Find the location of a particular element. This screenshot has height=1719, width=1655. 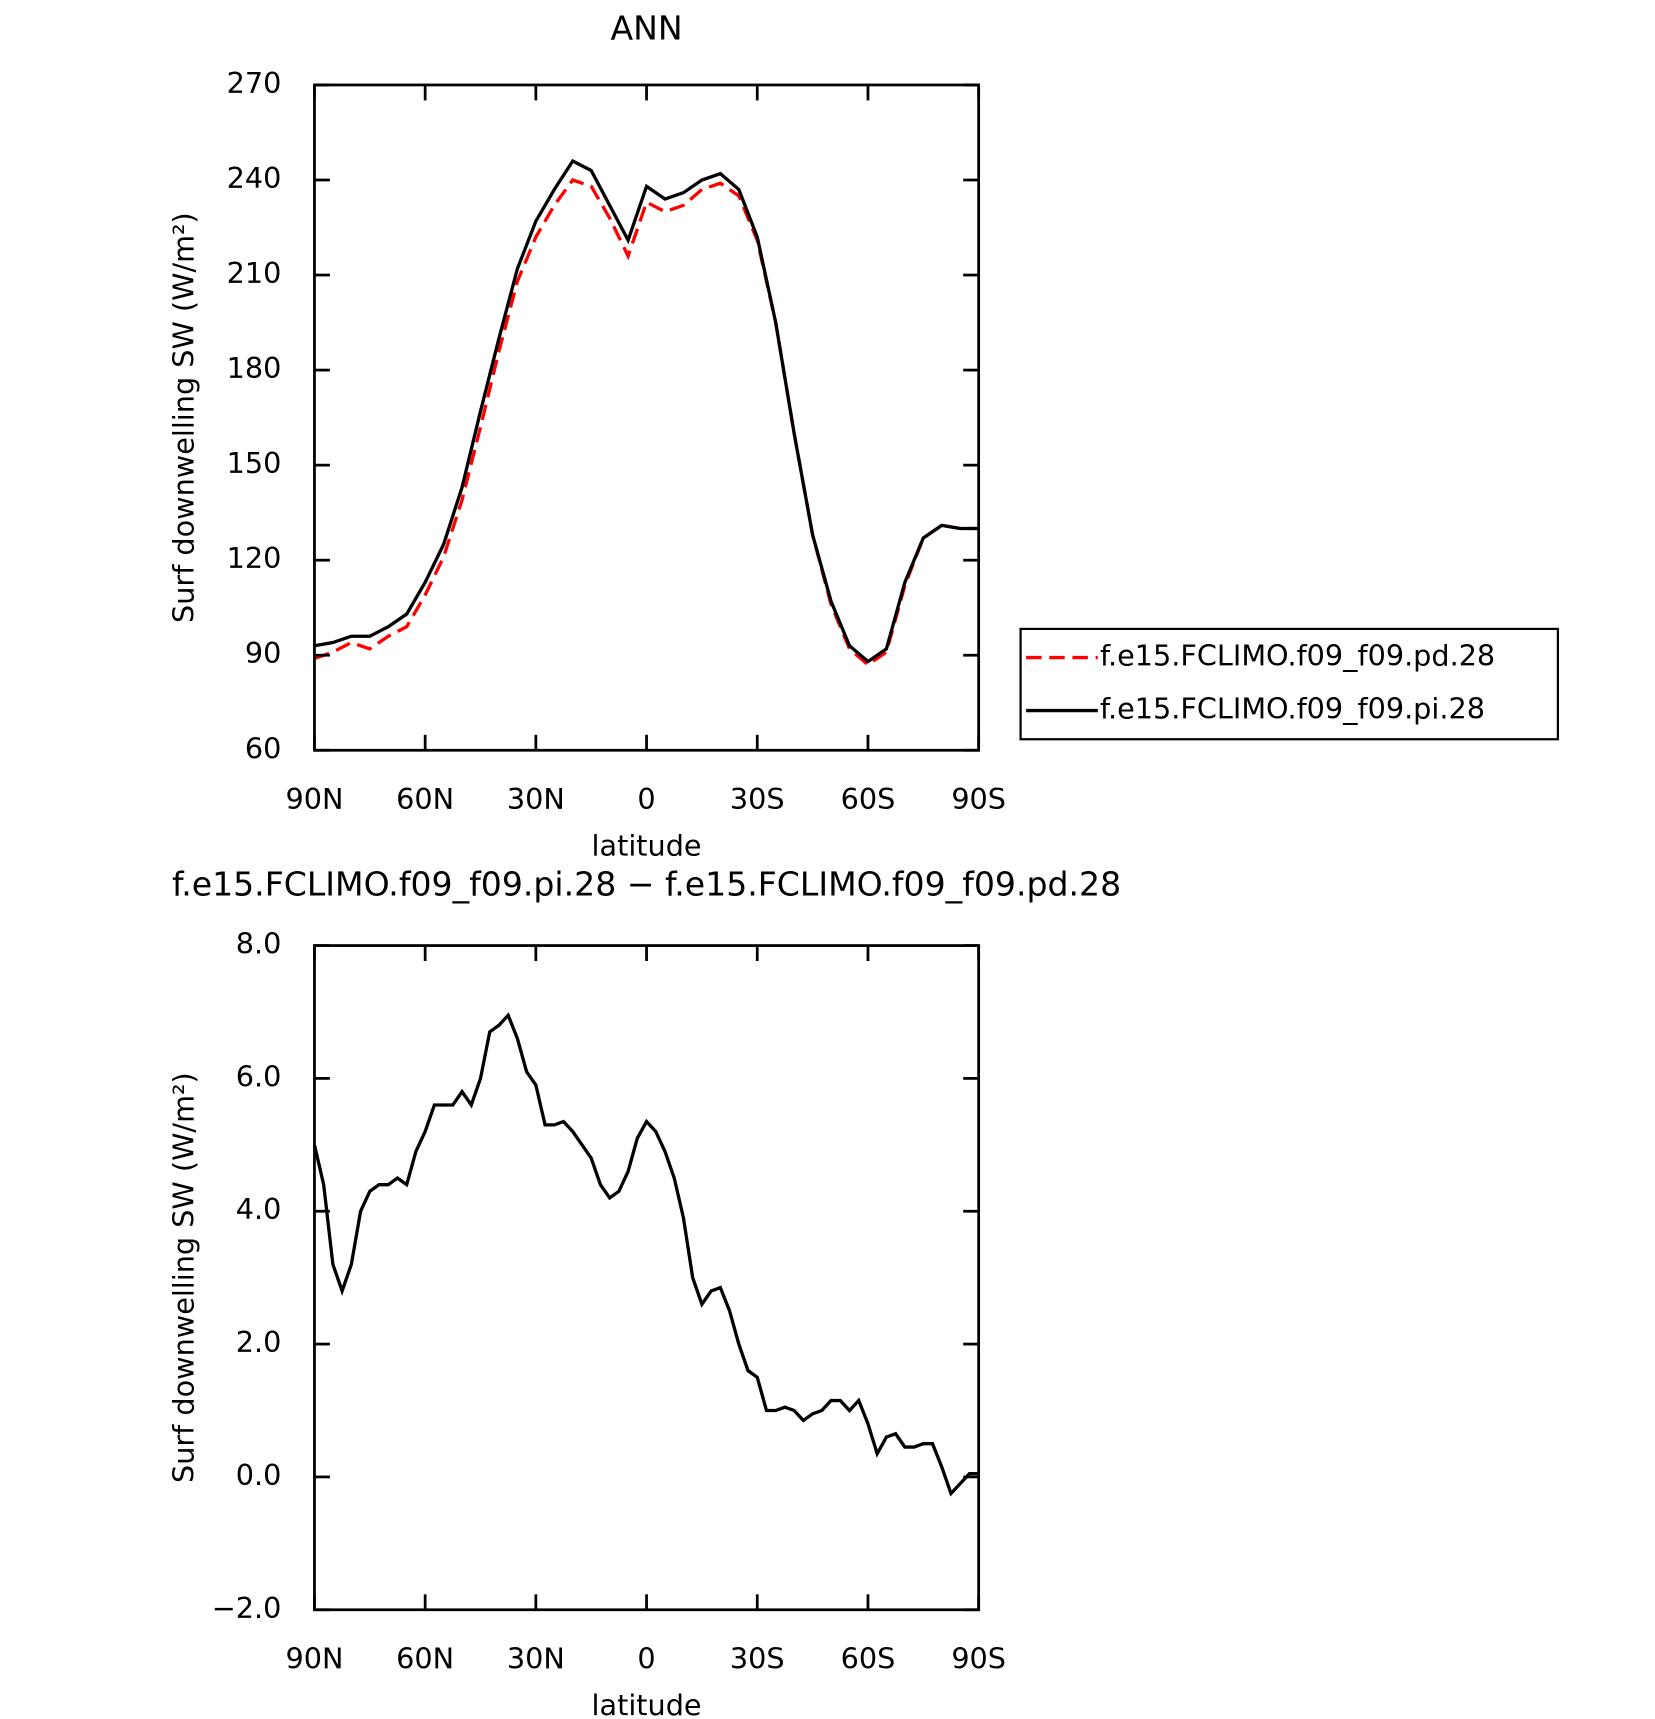

y-tick-label: 8.0 is located at coordinates (259, 944).